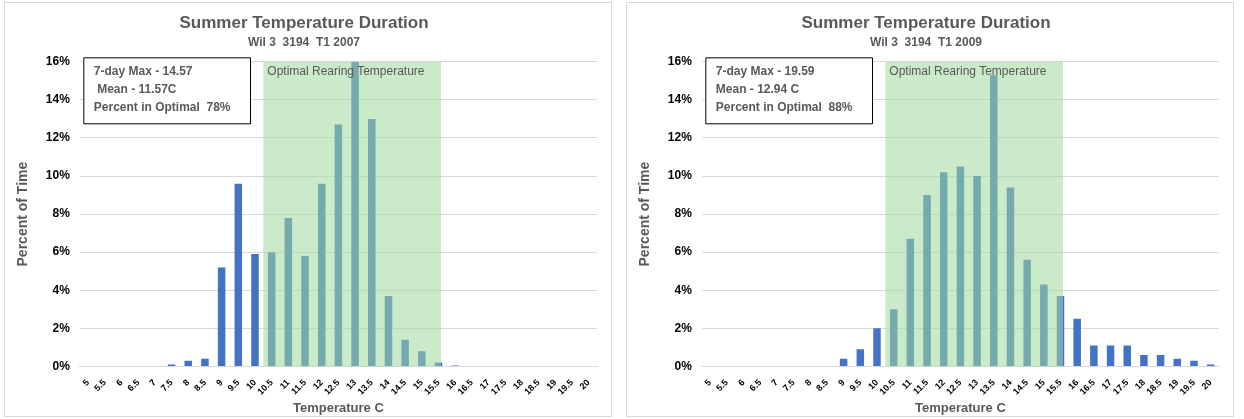 The image size is (1244, 419). What do you see at coordinates (162, 107) in the screenshot?
I see `annotation: Percent in Optimal 78%` at bounding box center [162, 107].